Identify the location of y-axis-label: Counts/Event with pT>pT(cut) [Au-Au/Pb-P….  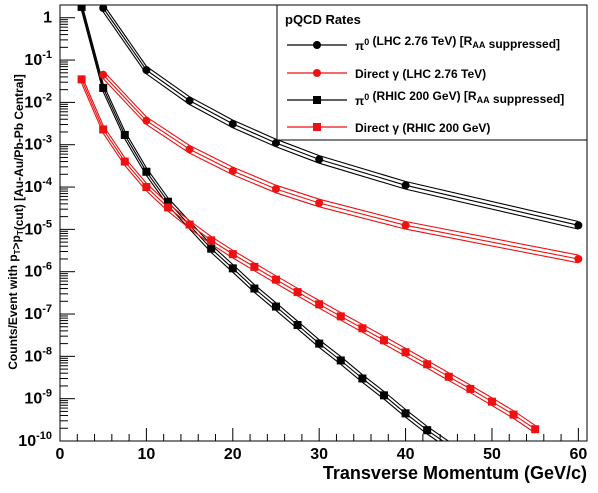
(16, 221).